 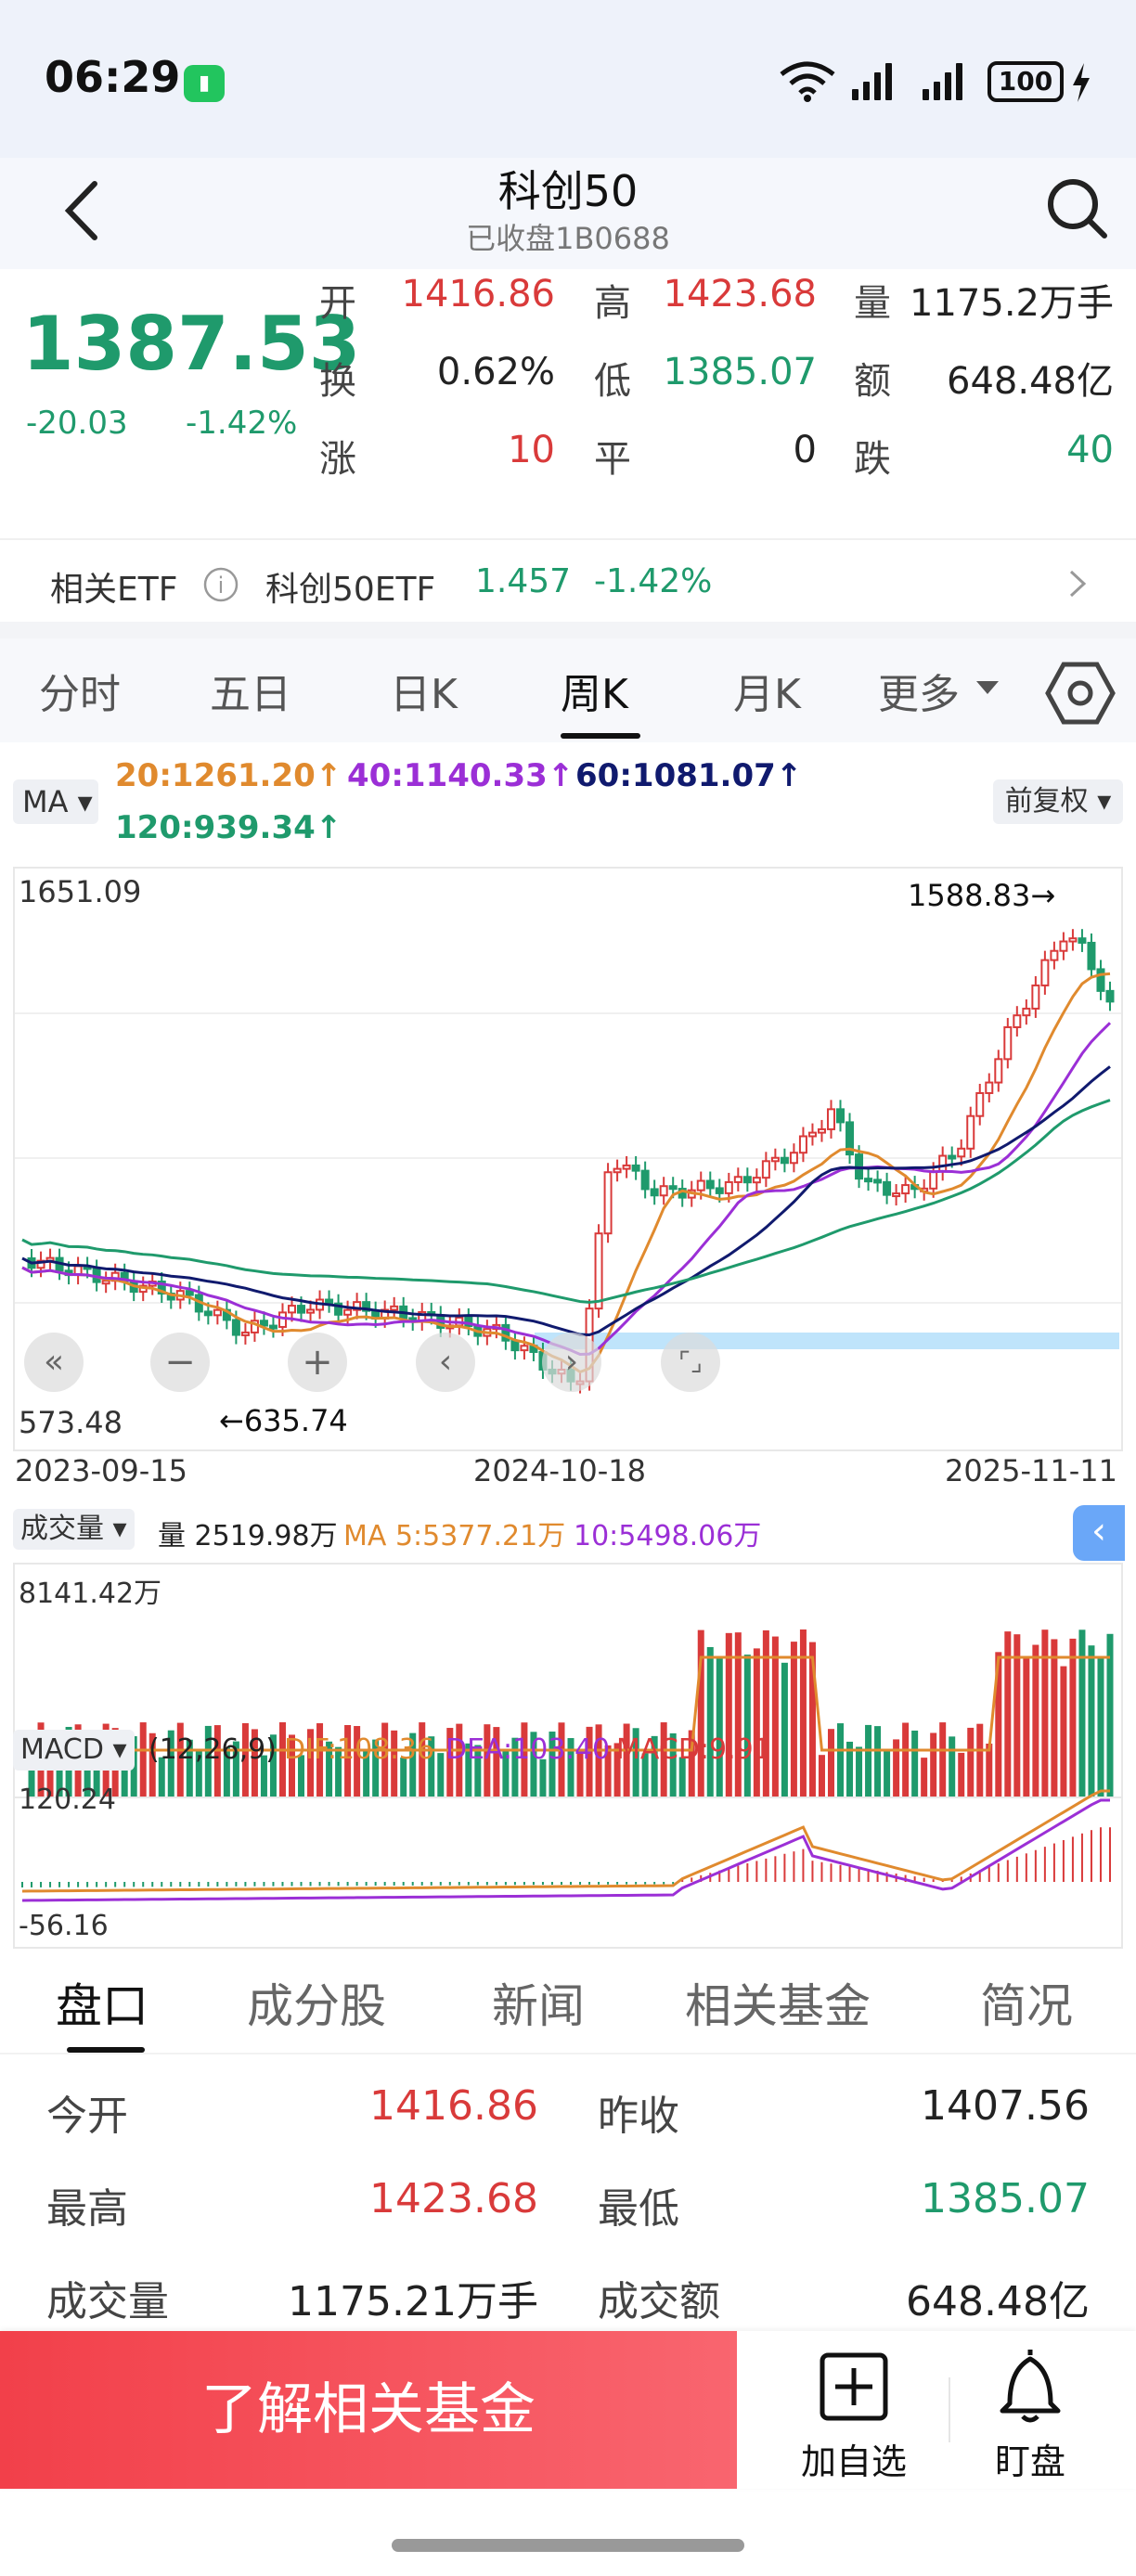 What do you see at coordinates (566, 1201) in the screenshot?
I see `ma-line` at bounding box center [566, 1201].